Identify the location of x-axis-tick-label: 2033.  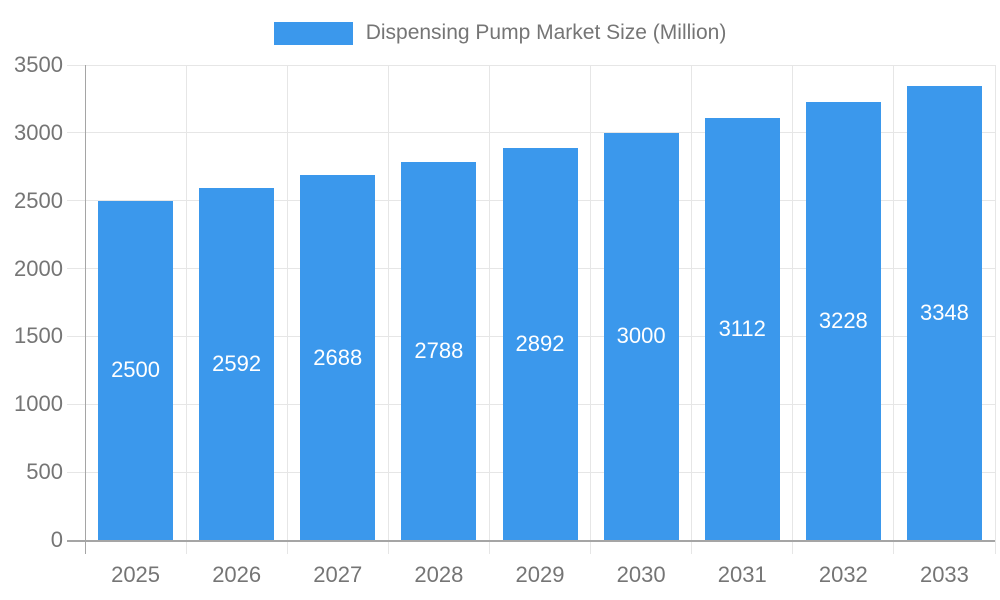
(944, 574).